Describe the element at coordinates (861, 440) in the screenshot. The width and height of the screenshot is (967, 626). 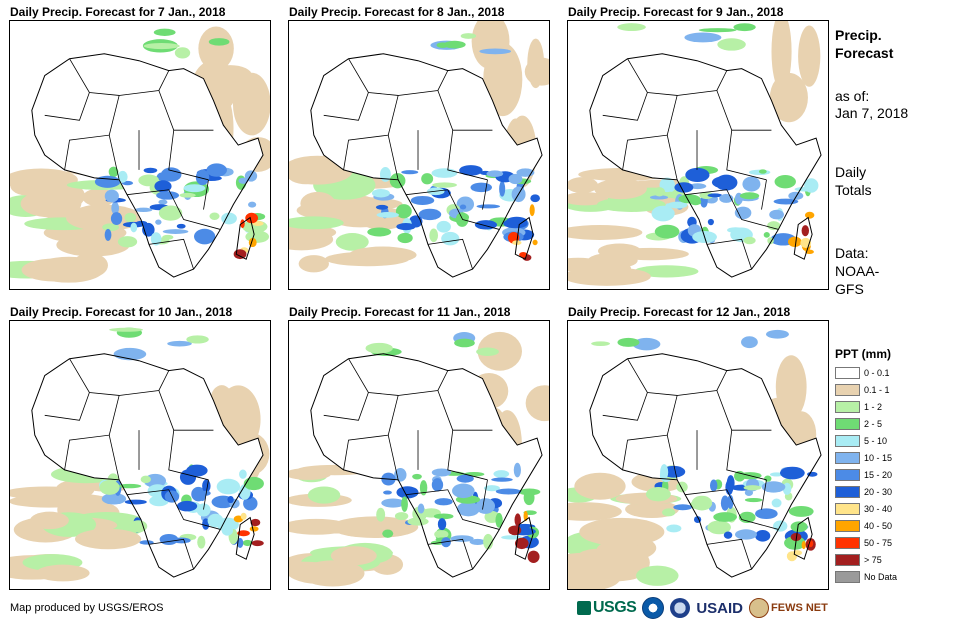
I see `legend-item: 5 - 10` at that location.